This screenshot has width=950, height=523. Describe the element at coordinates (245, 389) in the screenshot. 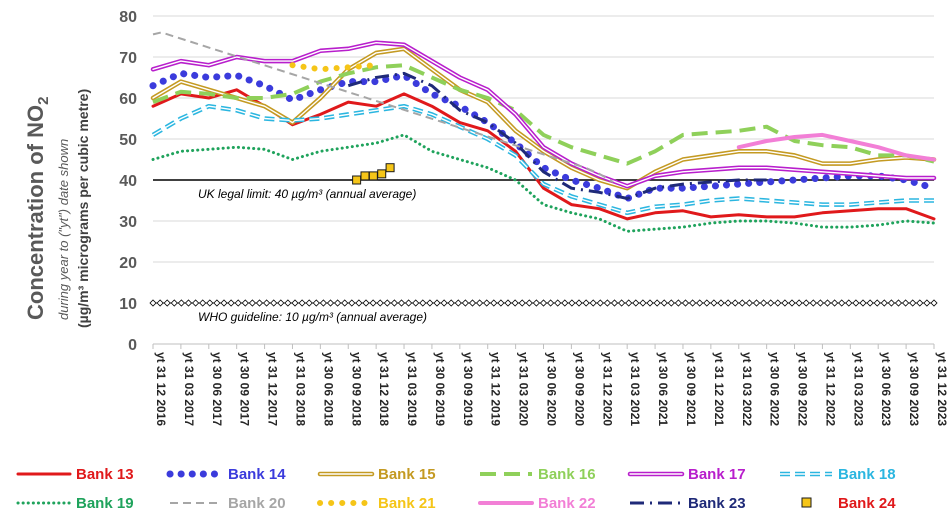

I see `x-tick-label: yt 30 09 2017` at that location.